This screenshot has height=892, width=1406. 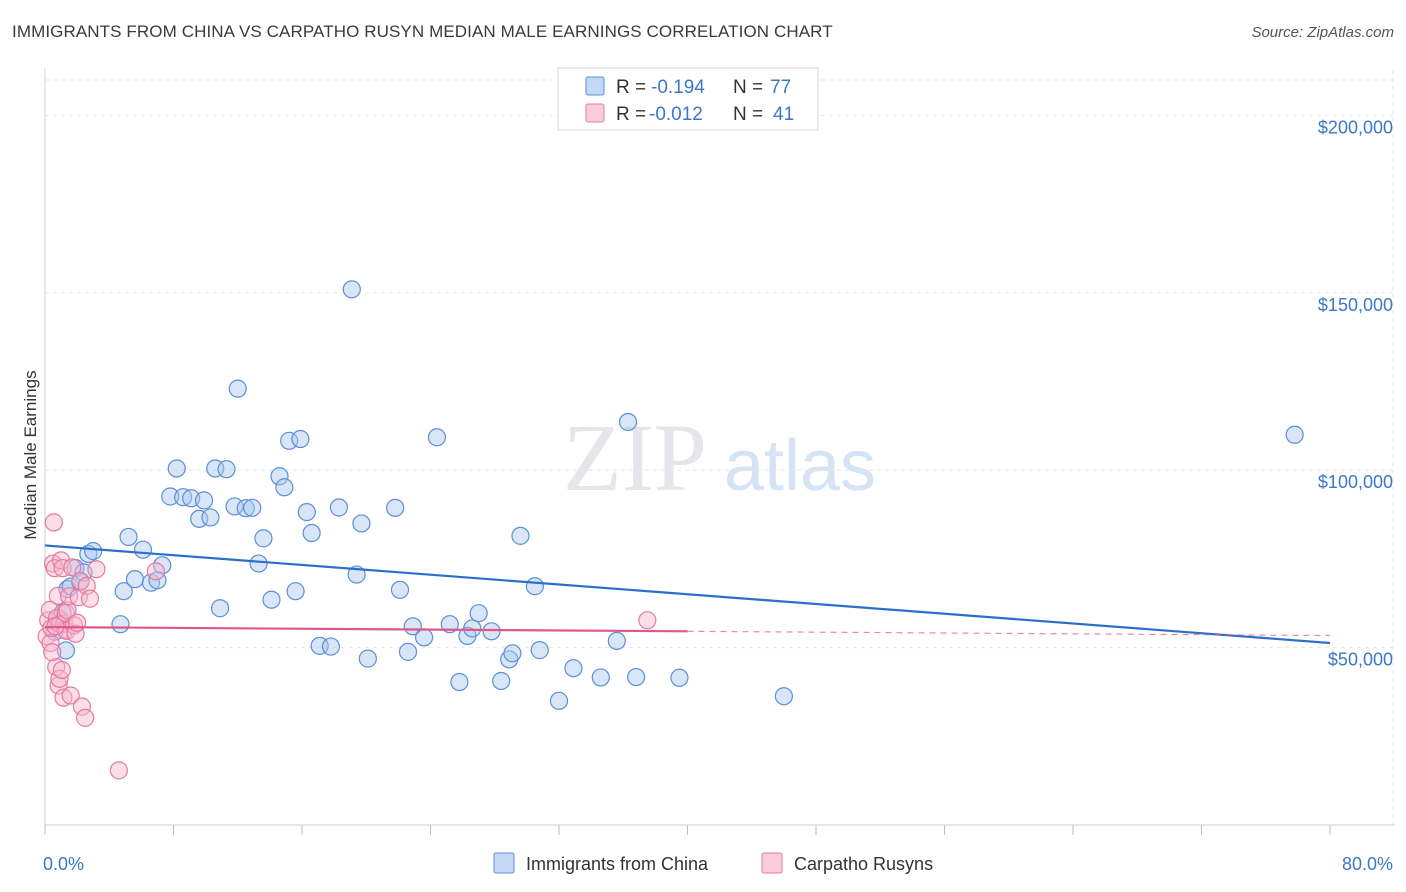 What do you see at coordinates (1322, 32) in the screenshot?
I see `source-label: Source: ZipAtlas.com` at bounding box center [1322, 32].